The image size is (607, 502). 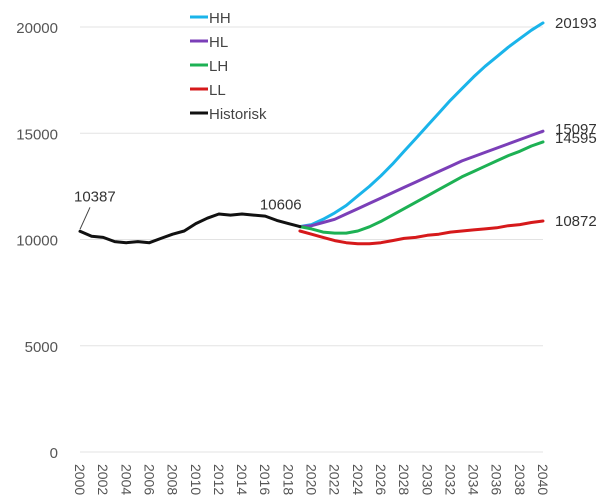 I want to click on x-tick-label: 2002, so click(x=103, y=479).